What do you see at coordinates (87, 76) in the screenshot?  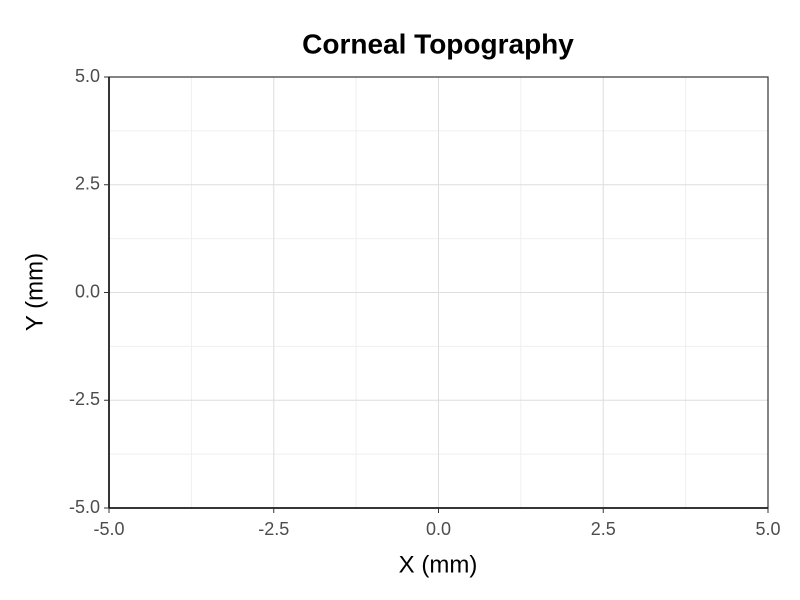 I see `y-tick-label: 5.0` at bounding box center [87, 76].